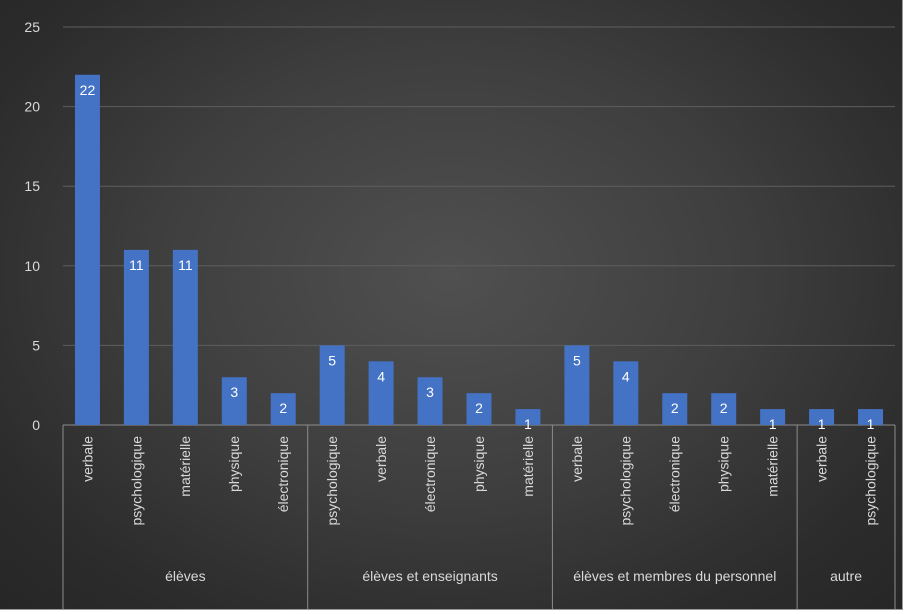 Image resolution: width=907 pixels, height=614 pixels. Describe the element at coordinates (185, 576) in the screenshot. I see `group-label: élèves` at that location.